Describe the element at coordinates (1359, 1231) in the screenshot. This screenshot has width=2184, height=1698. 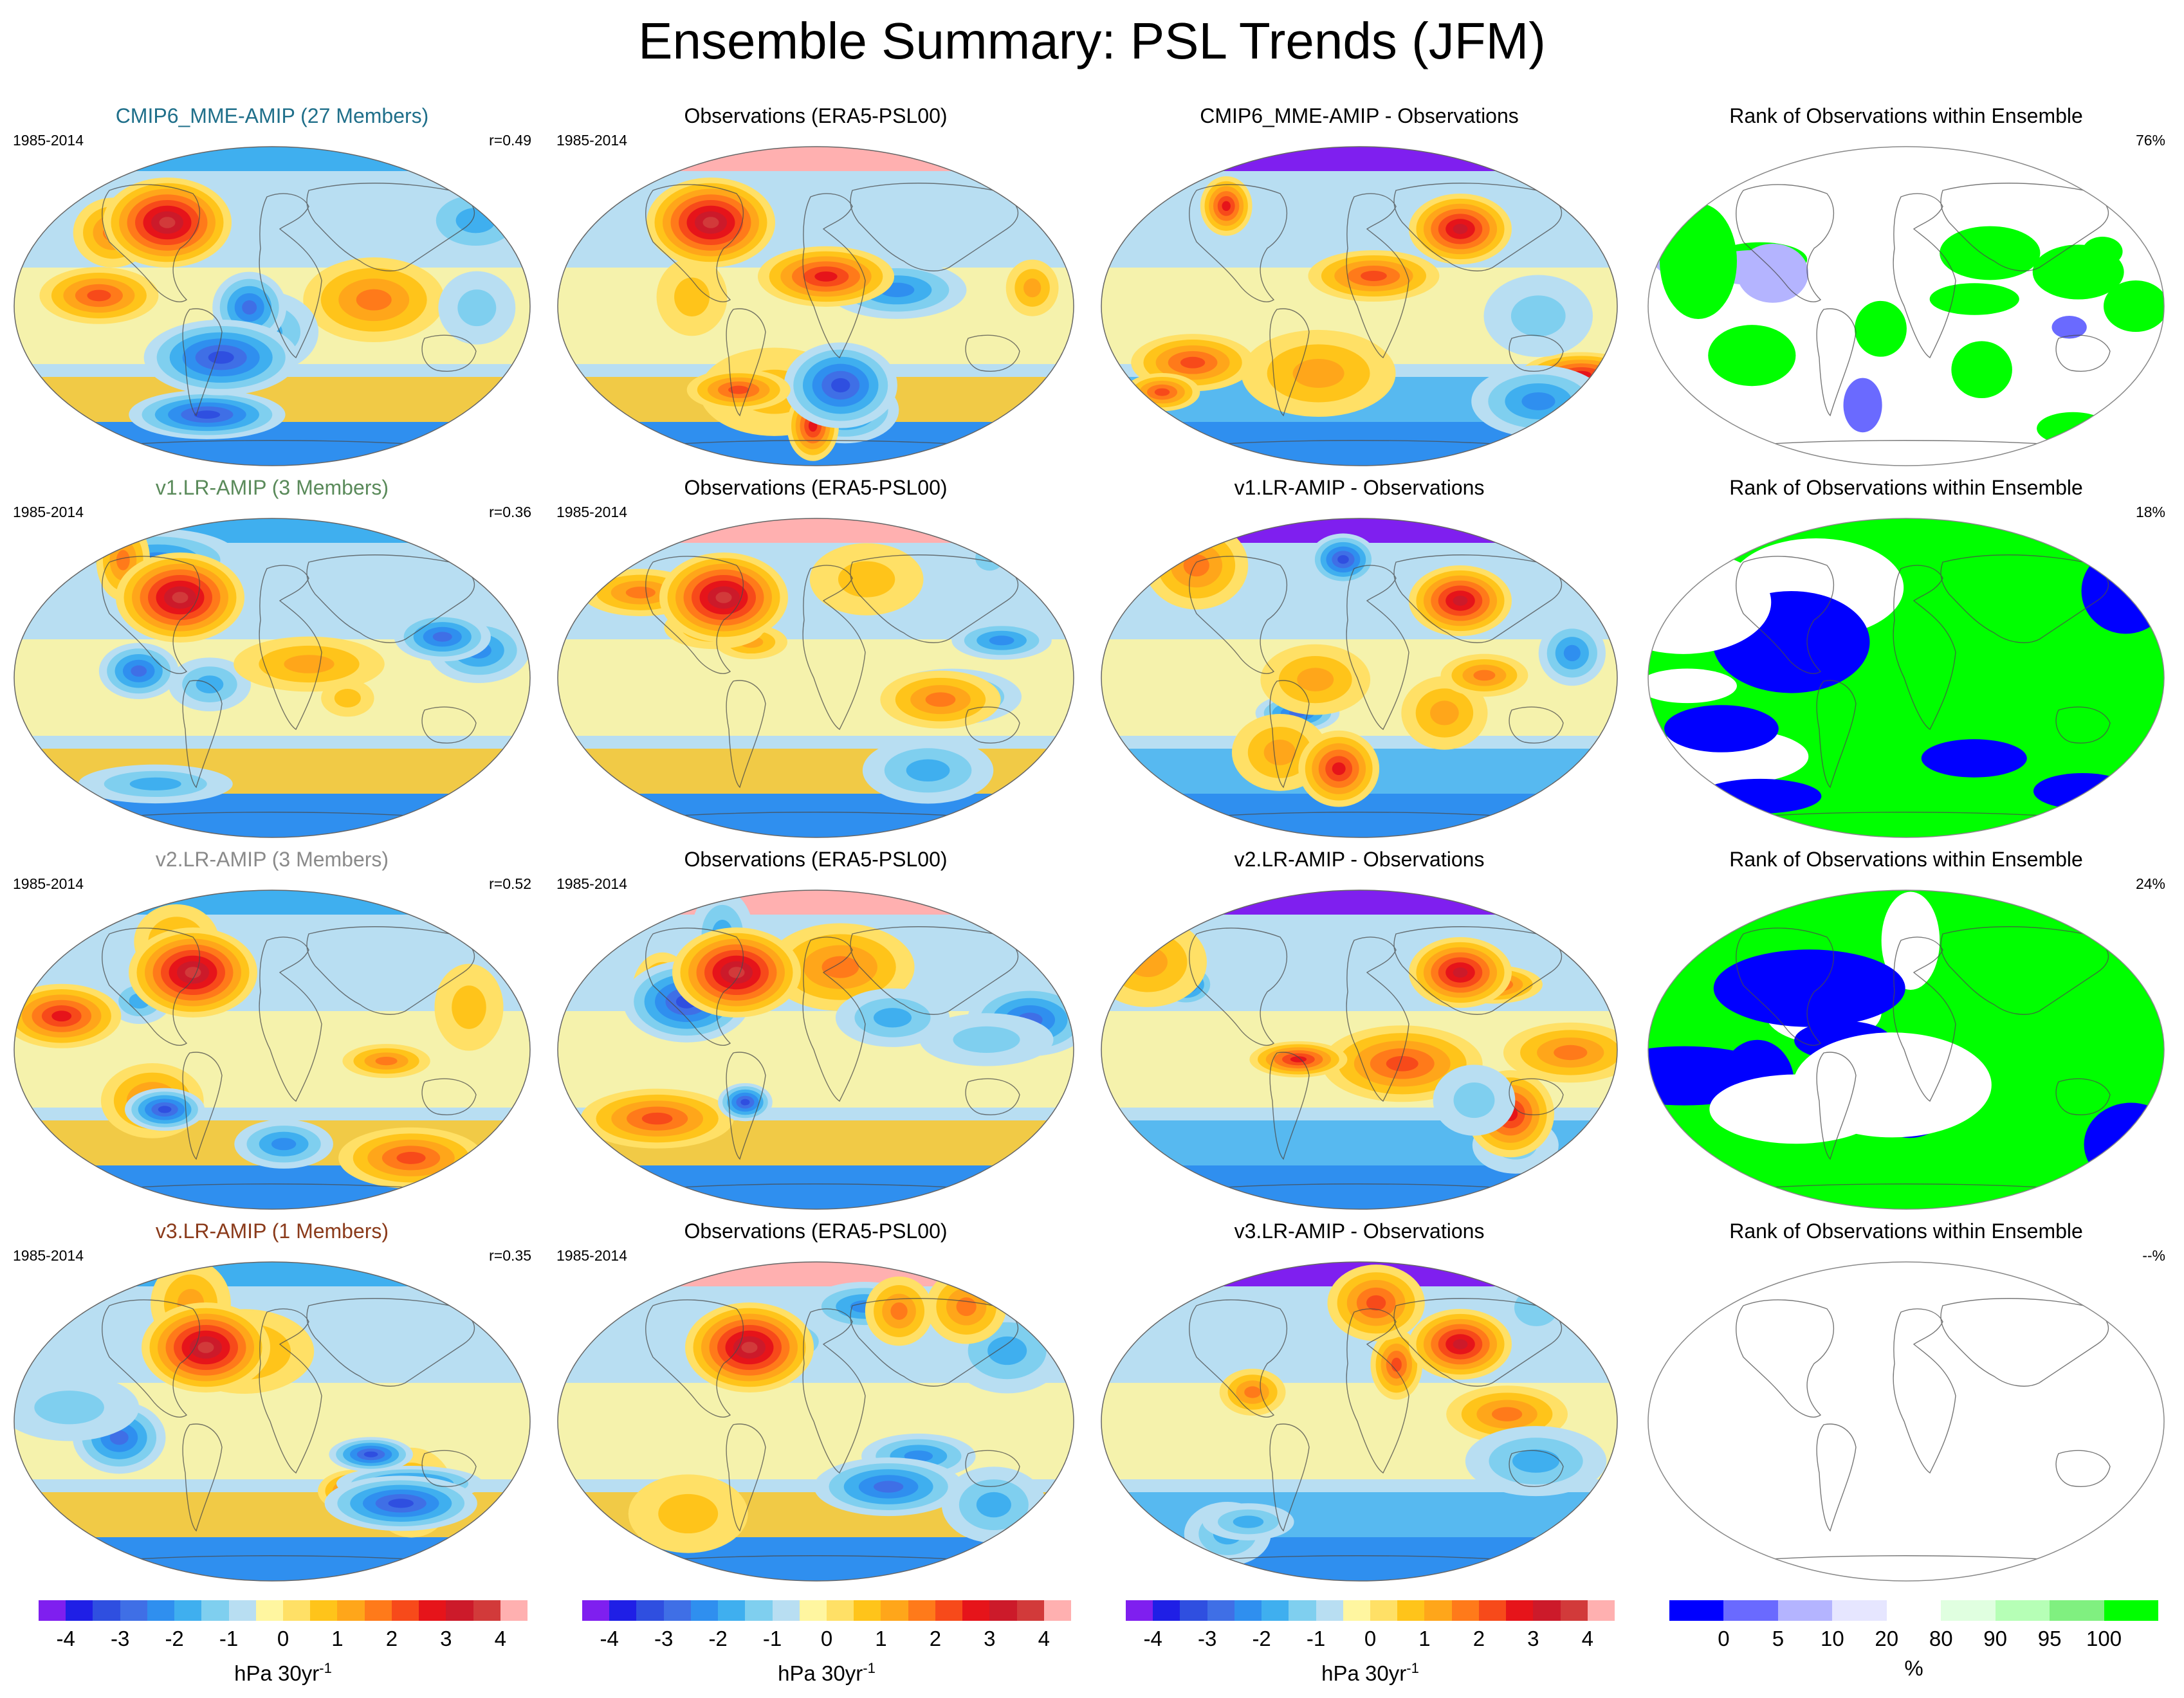
I see `difference-title: v3.LR-AMIP - Observations` at that location.